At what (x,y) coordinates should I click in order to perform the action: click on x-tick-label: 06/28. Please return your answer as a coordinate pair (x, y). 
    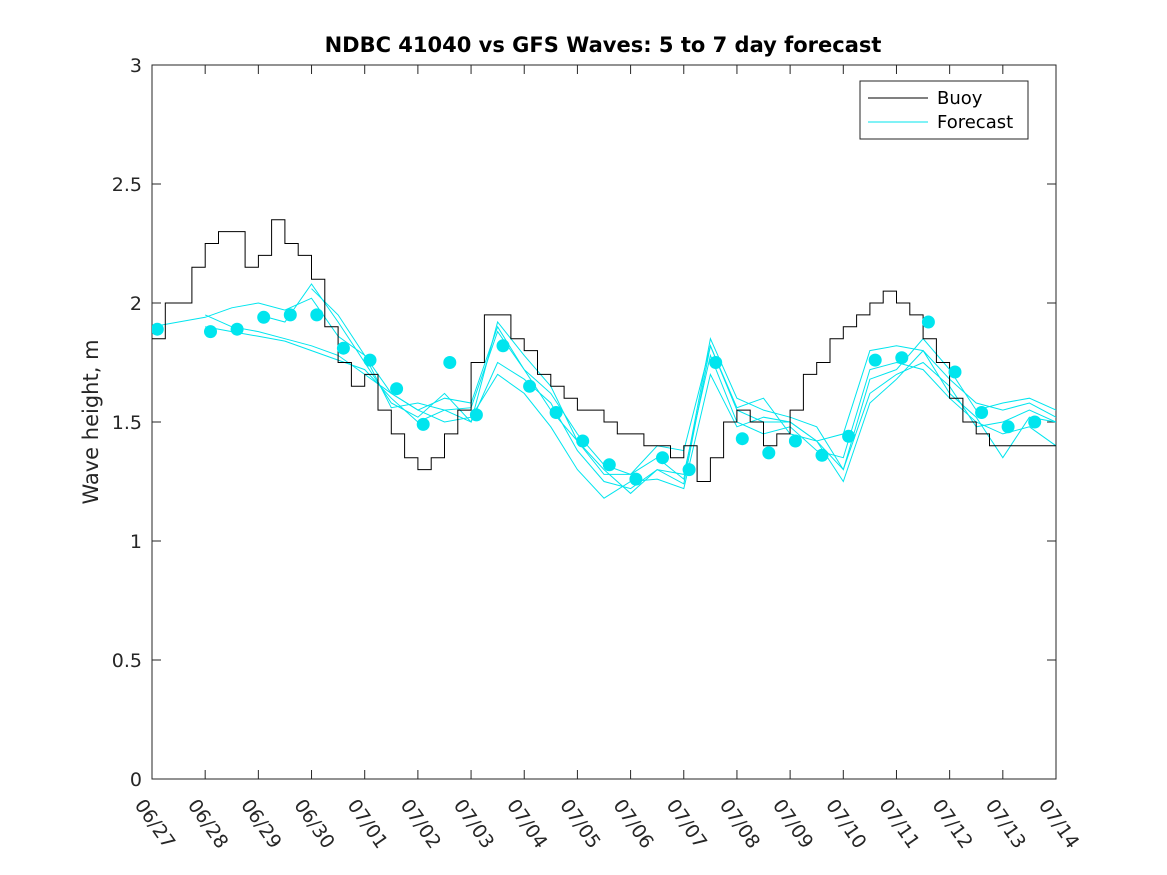
    Looking at the image, I should click on (207, 823).